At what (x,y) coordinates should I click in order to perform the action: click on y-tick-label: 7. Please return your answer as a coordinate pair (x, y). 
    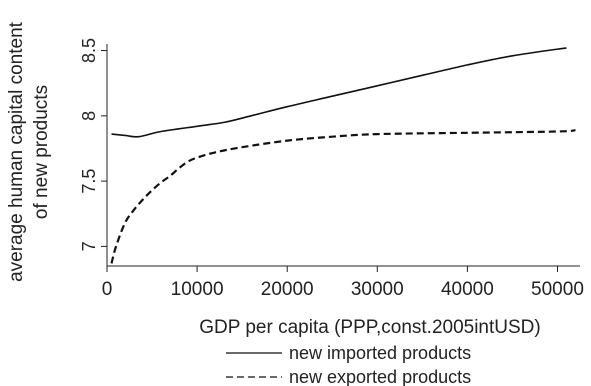
    Looking at the image, I should click on (89, 246).